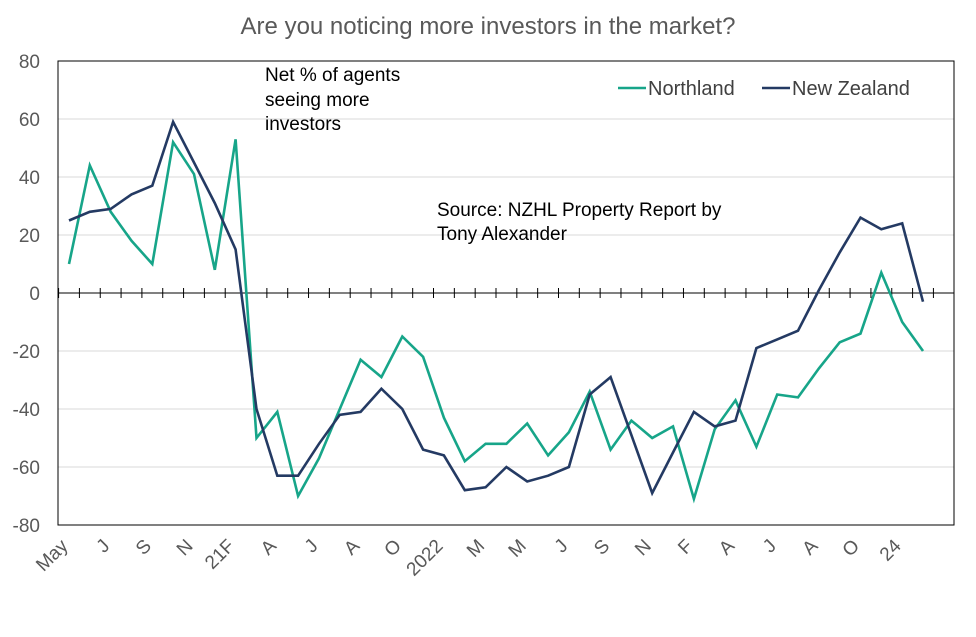 The image size is (976, 637). What do you see at coordinates (29, 62) in the screenshot?
I see `y-tick-label: 80` at bounding box center [29, 62].